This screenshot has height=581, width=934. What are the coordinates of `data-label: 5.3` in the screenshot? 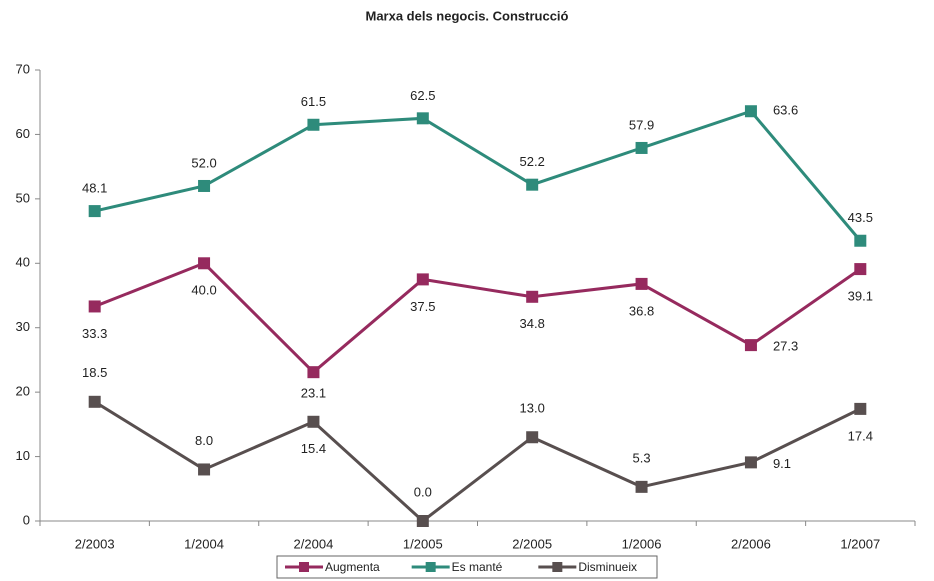 It's located at (642, 457).